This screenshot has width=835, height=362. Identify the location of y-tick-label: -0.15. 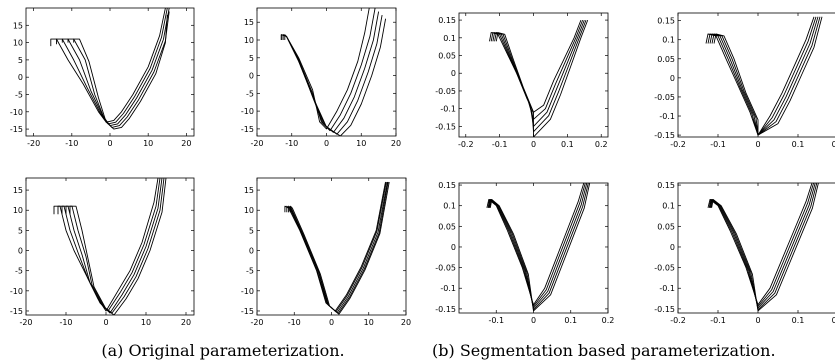
(664, 135).